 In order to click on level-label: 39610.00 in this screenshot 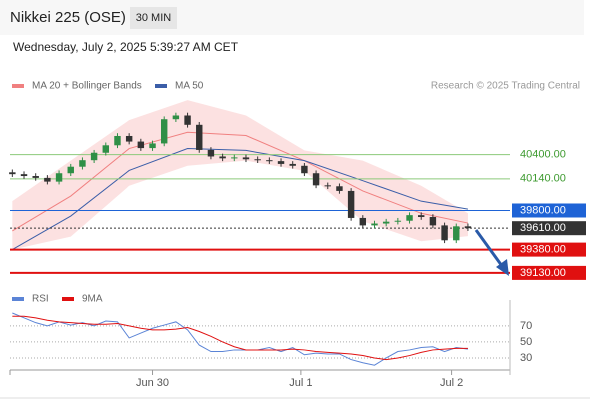, I will do `click(543, 228)`.